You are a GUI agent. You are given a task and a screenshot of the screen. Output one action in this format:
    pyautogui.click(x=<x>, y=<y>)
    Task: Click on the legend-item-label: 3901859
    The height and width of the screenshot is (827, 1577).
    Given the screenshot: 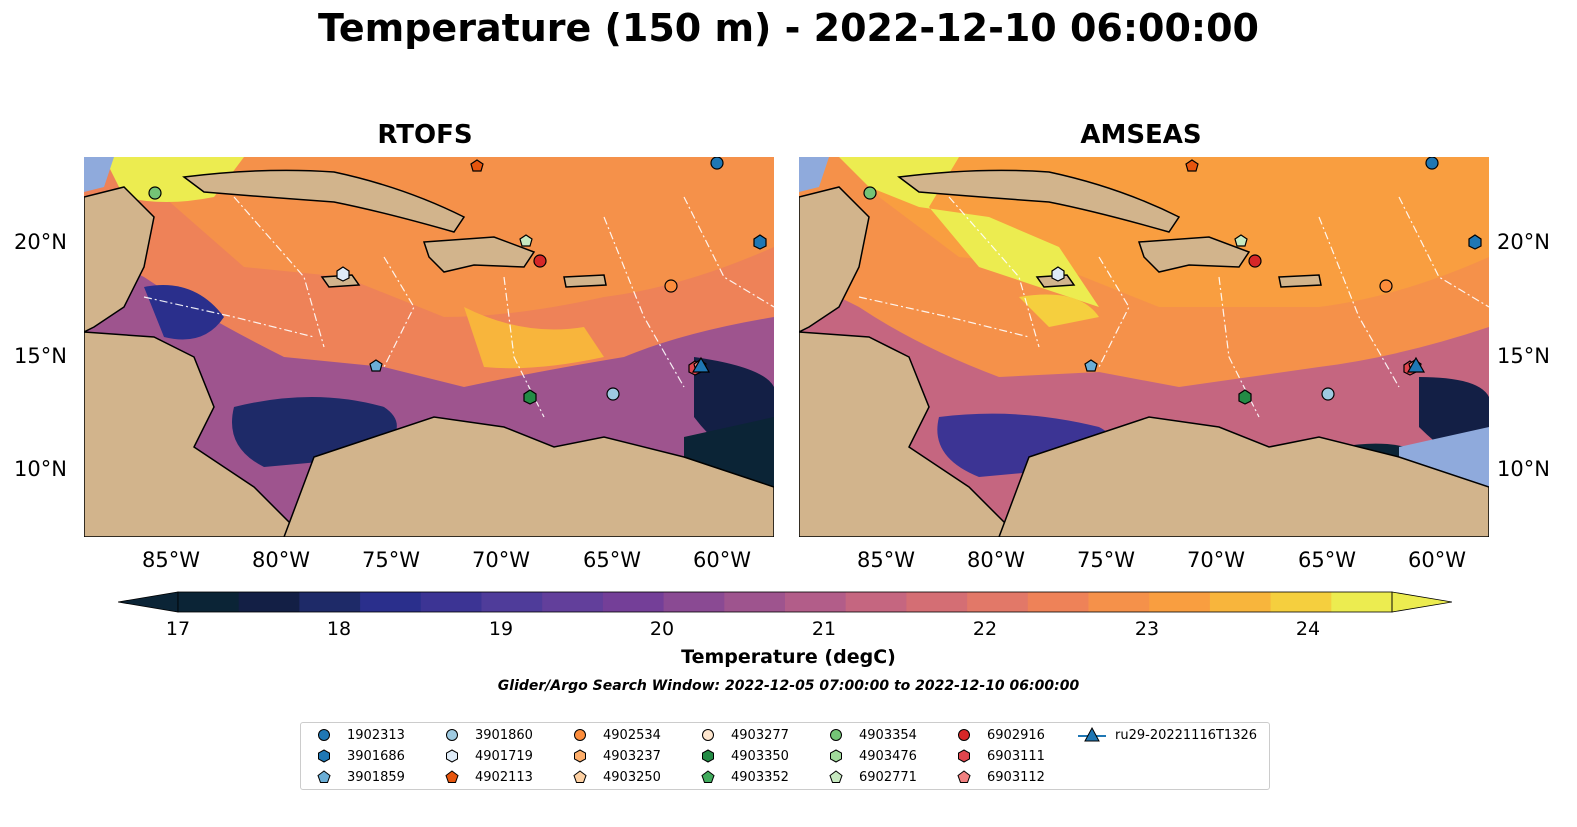 What is the action you would take?
    pyautogui.click(x=376, y=777)
    